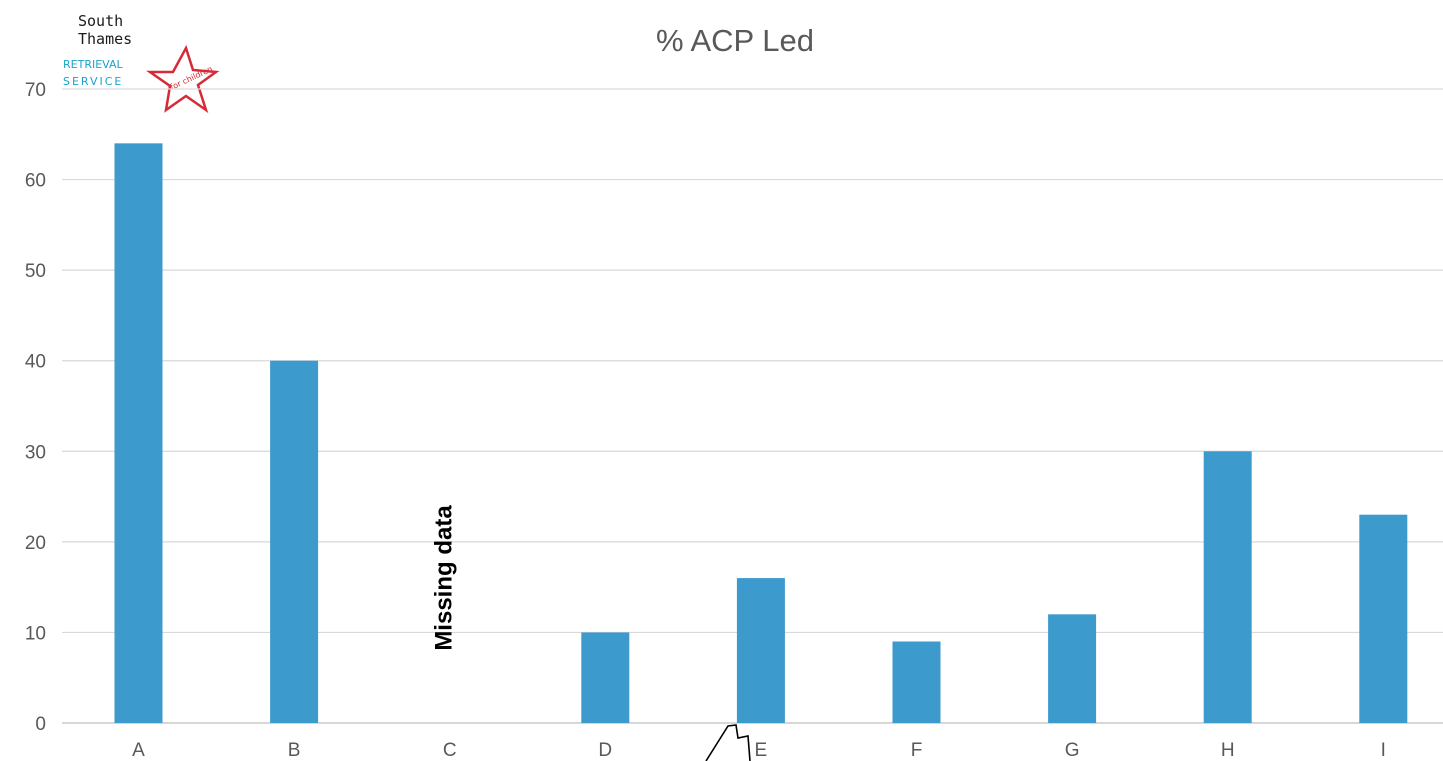  I want to click on x-tick-label: A, so click(138, 750).